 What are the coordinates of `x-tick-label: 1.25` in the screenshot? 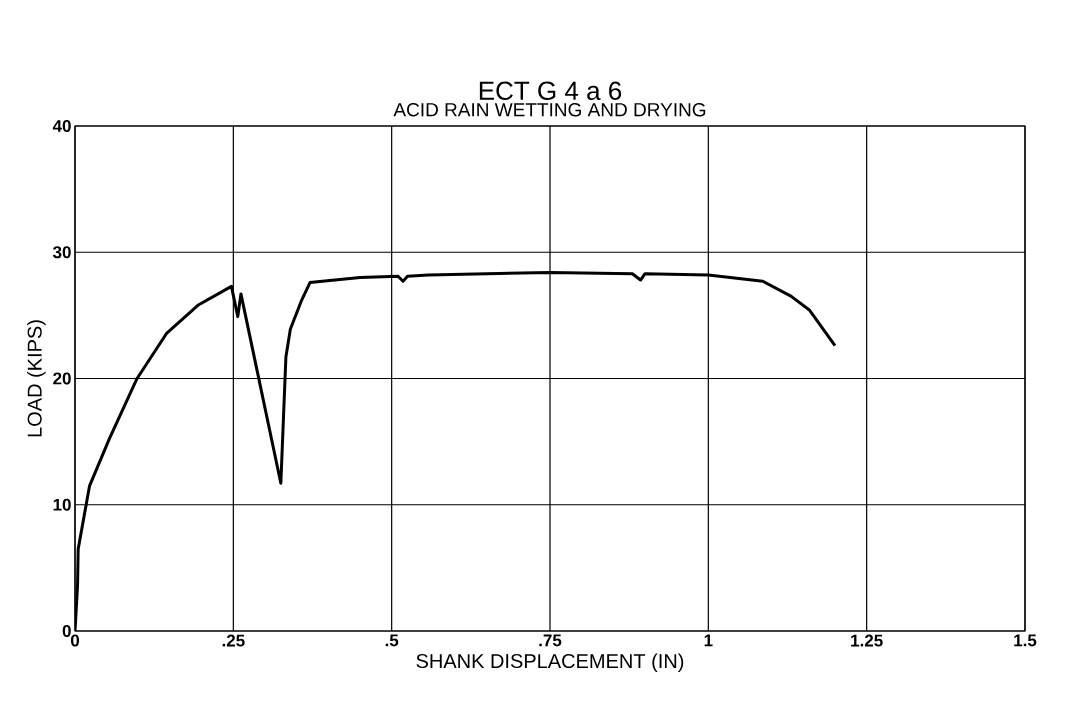 It's located at (867, 640).